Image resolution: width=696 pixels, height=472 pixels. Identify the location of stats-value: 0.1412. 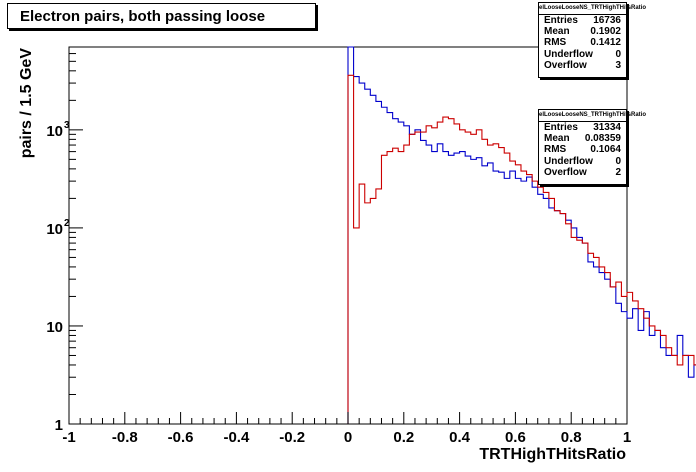
(605, 43).